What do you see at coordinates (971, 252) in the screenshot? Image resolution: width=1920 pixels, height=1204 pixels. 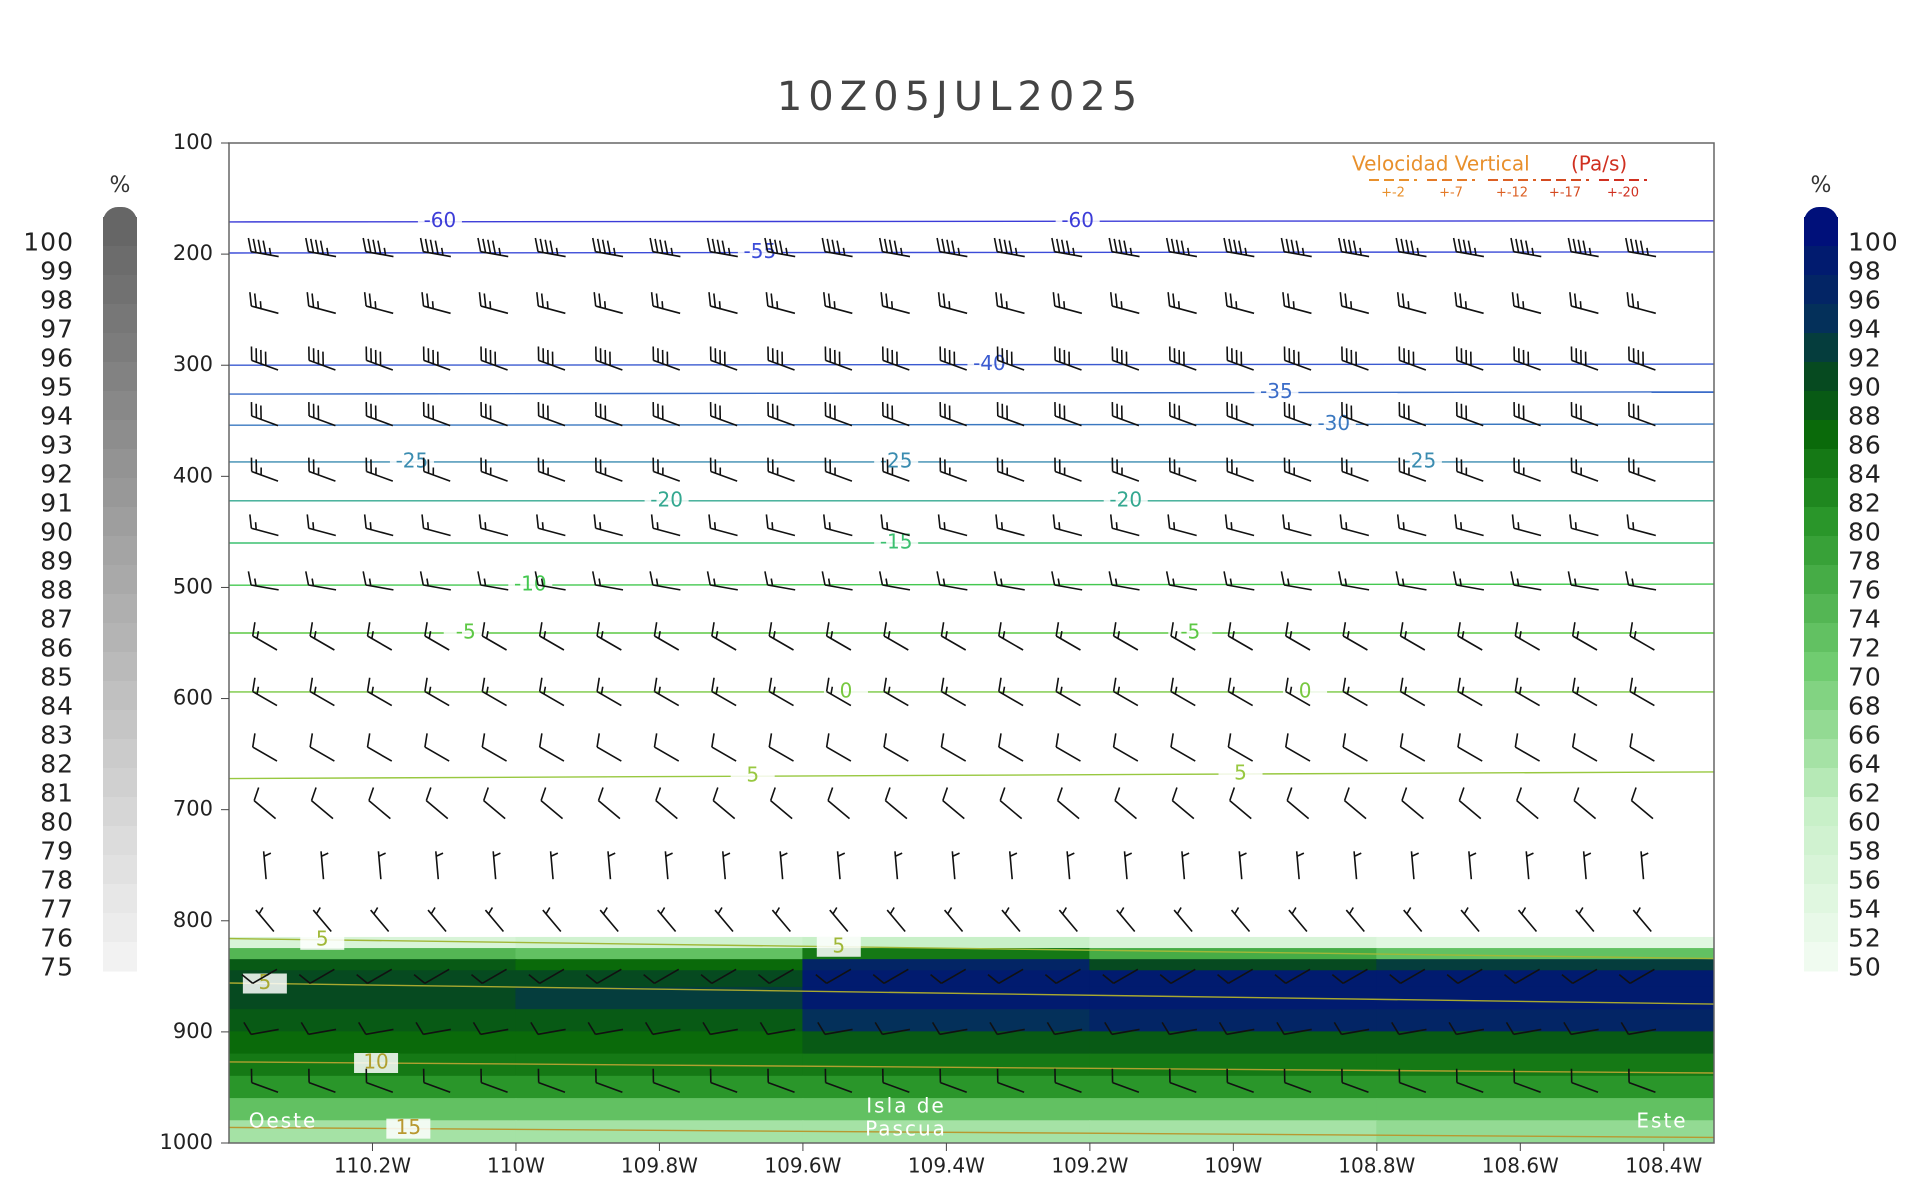 I see `contour-line` at bounding box center [971, 252].